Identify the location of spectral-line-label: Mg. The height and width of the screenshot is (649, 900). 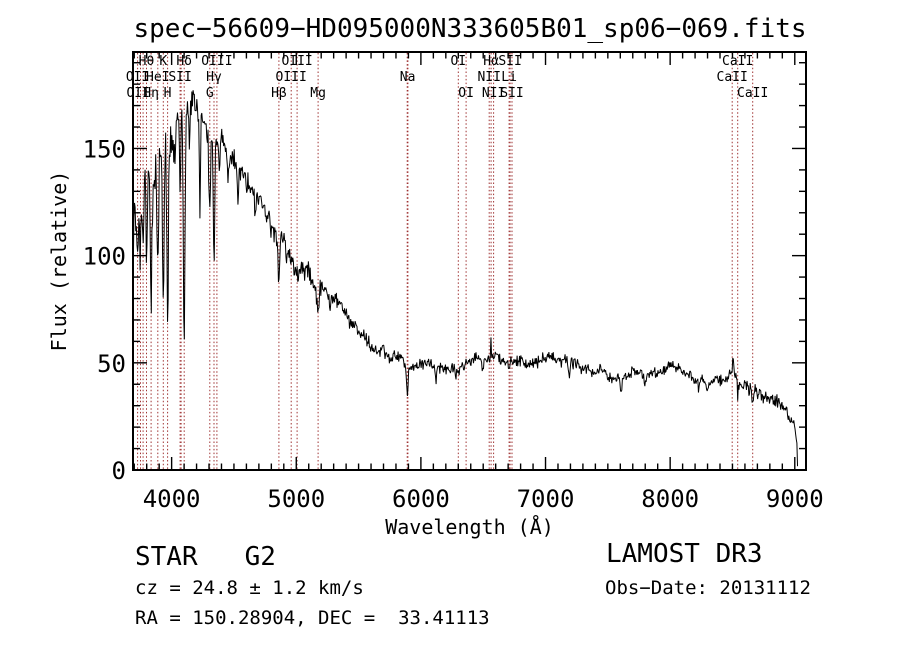
(318, 93).